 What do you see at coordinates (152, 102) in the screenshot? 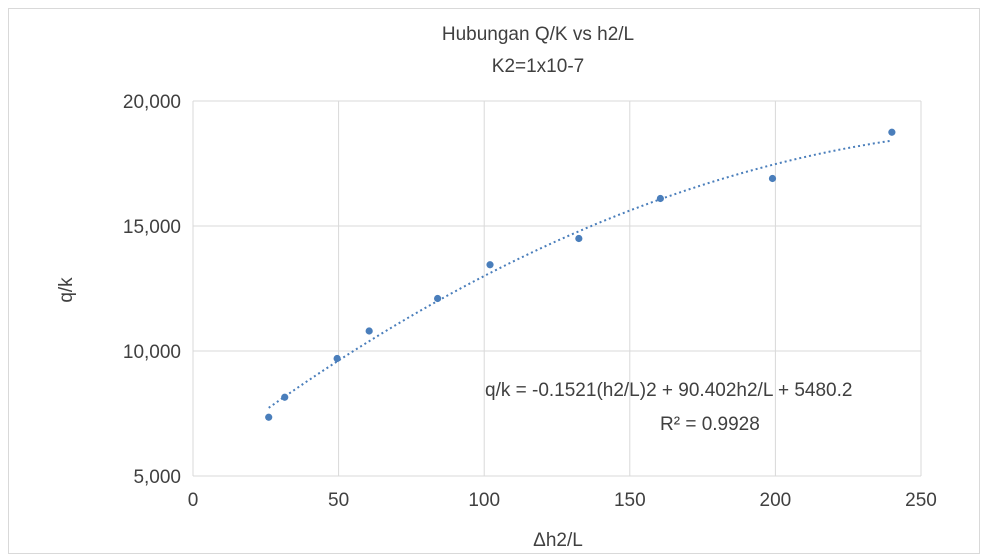
I see `y-tick-label: 20,000` at bounding box center [152, 102].